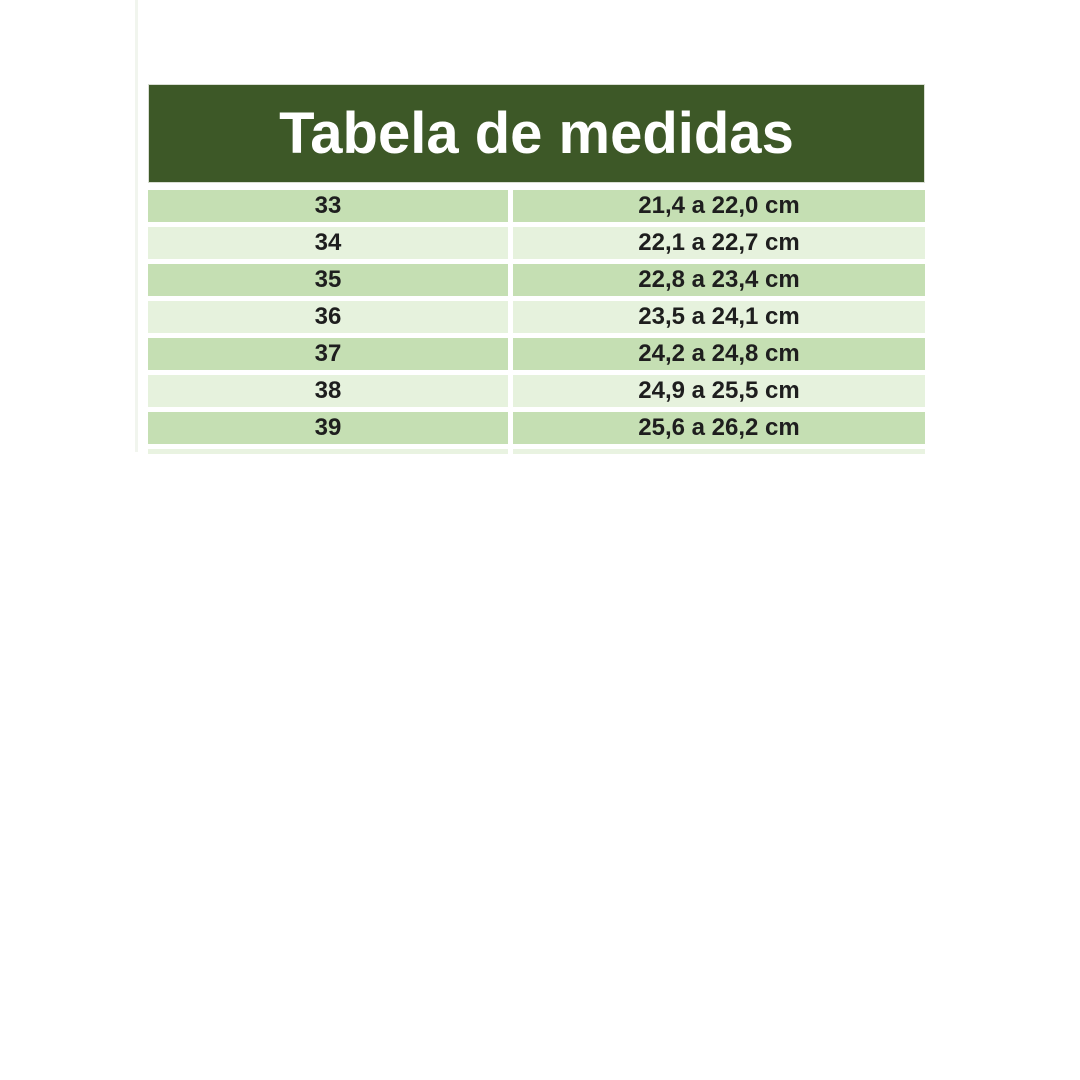 Image resolution: width=1080 pixels, height=1080 pixels. Describe the element at coordinates (719, 354) in the screenshot. I see `range-cell: 24,2 a 24,8 cm` at that location.